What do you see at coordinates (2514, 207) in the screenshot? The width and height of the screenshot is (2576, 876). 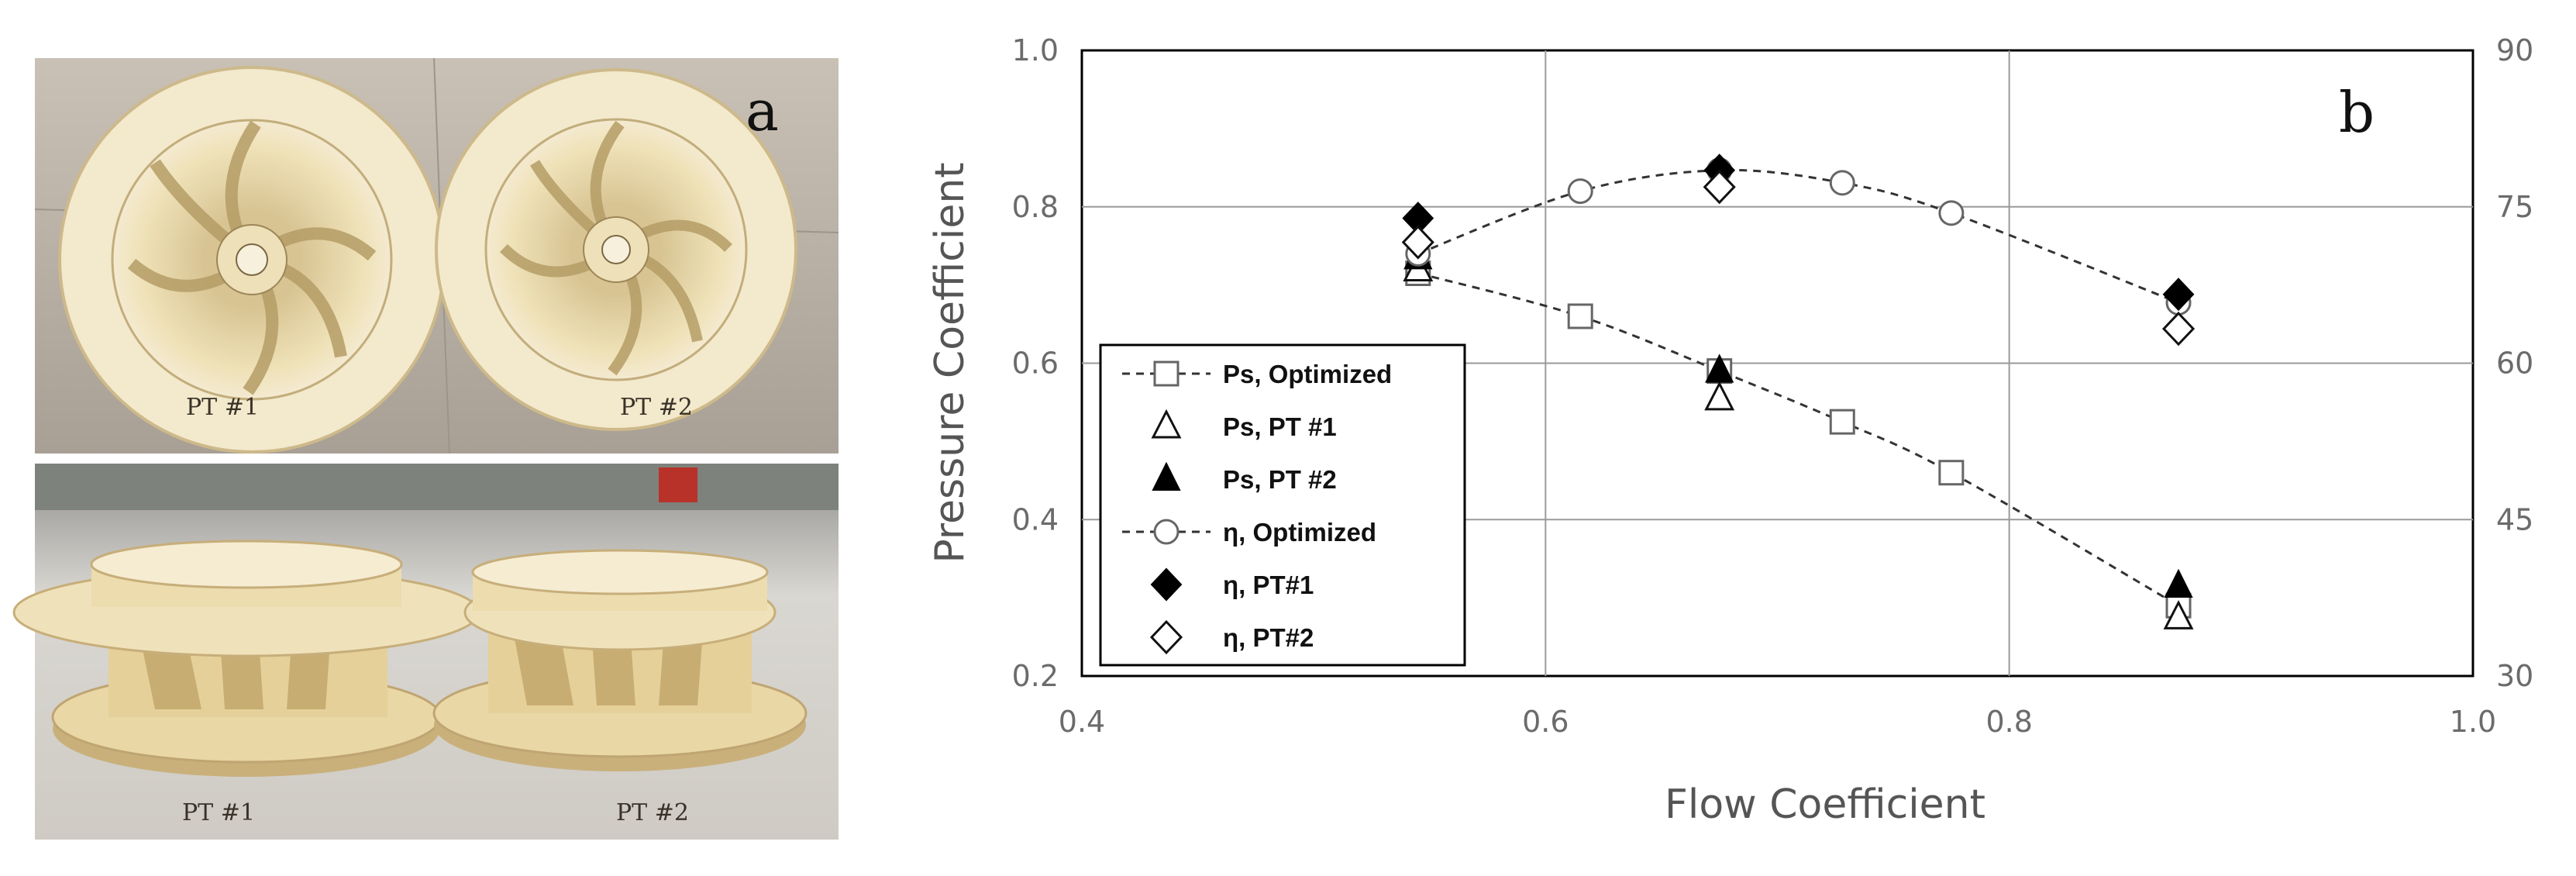 I see `y2-tick-label: 75` at bounding box center [2514, 207].